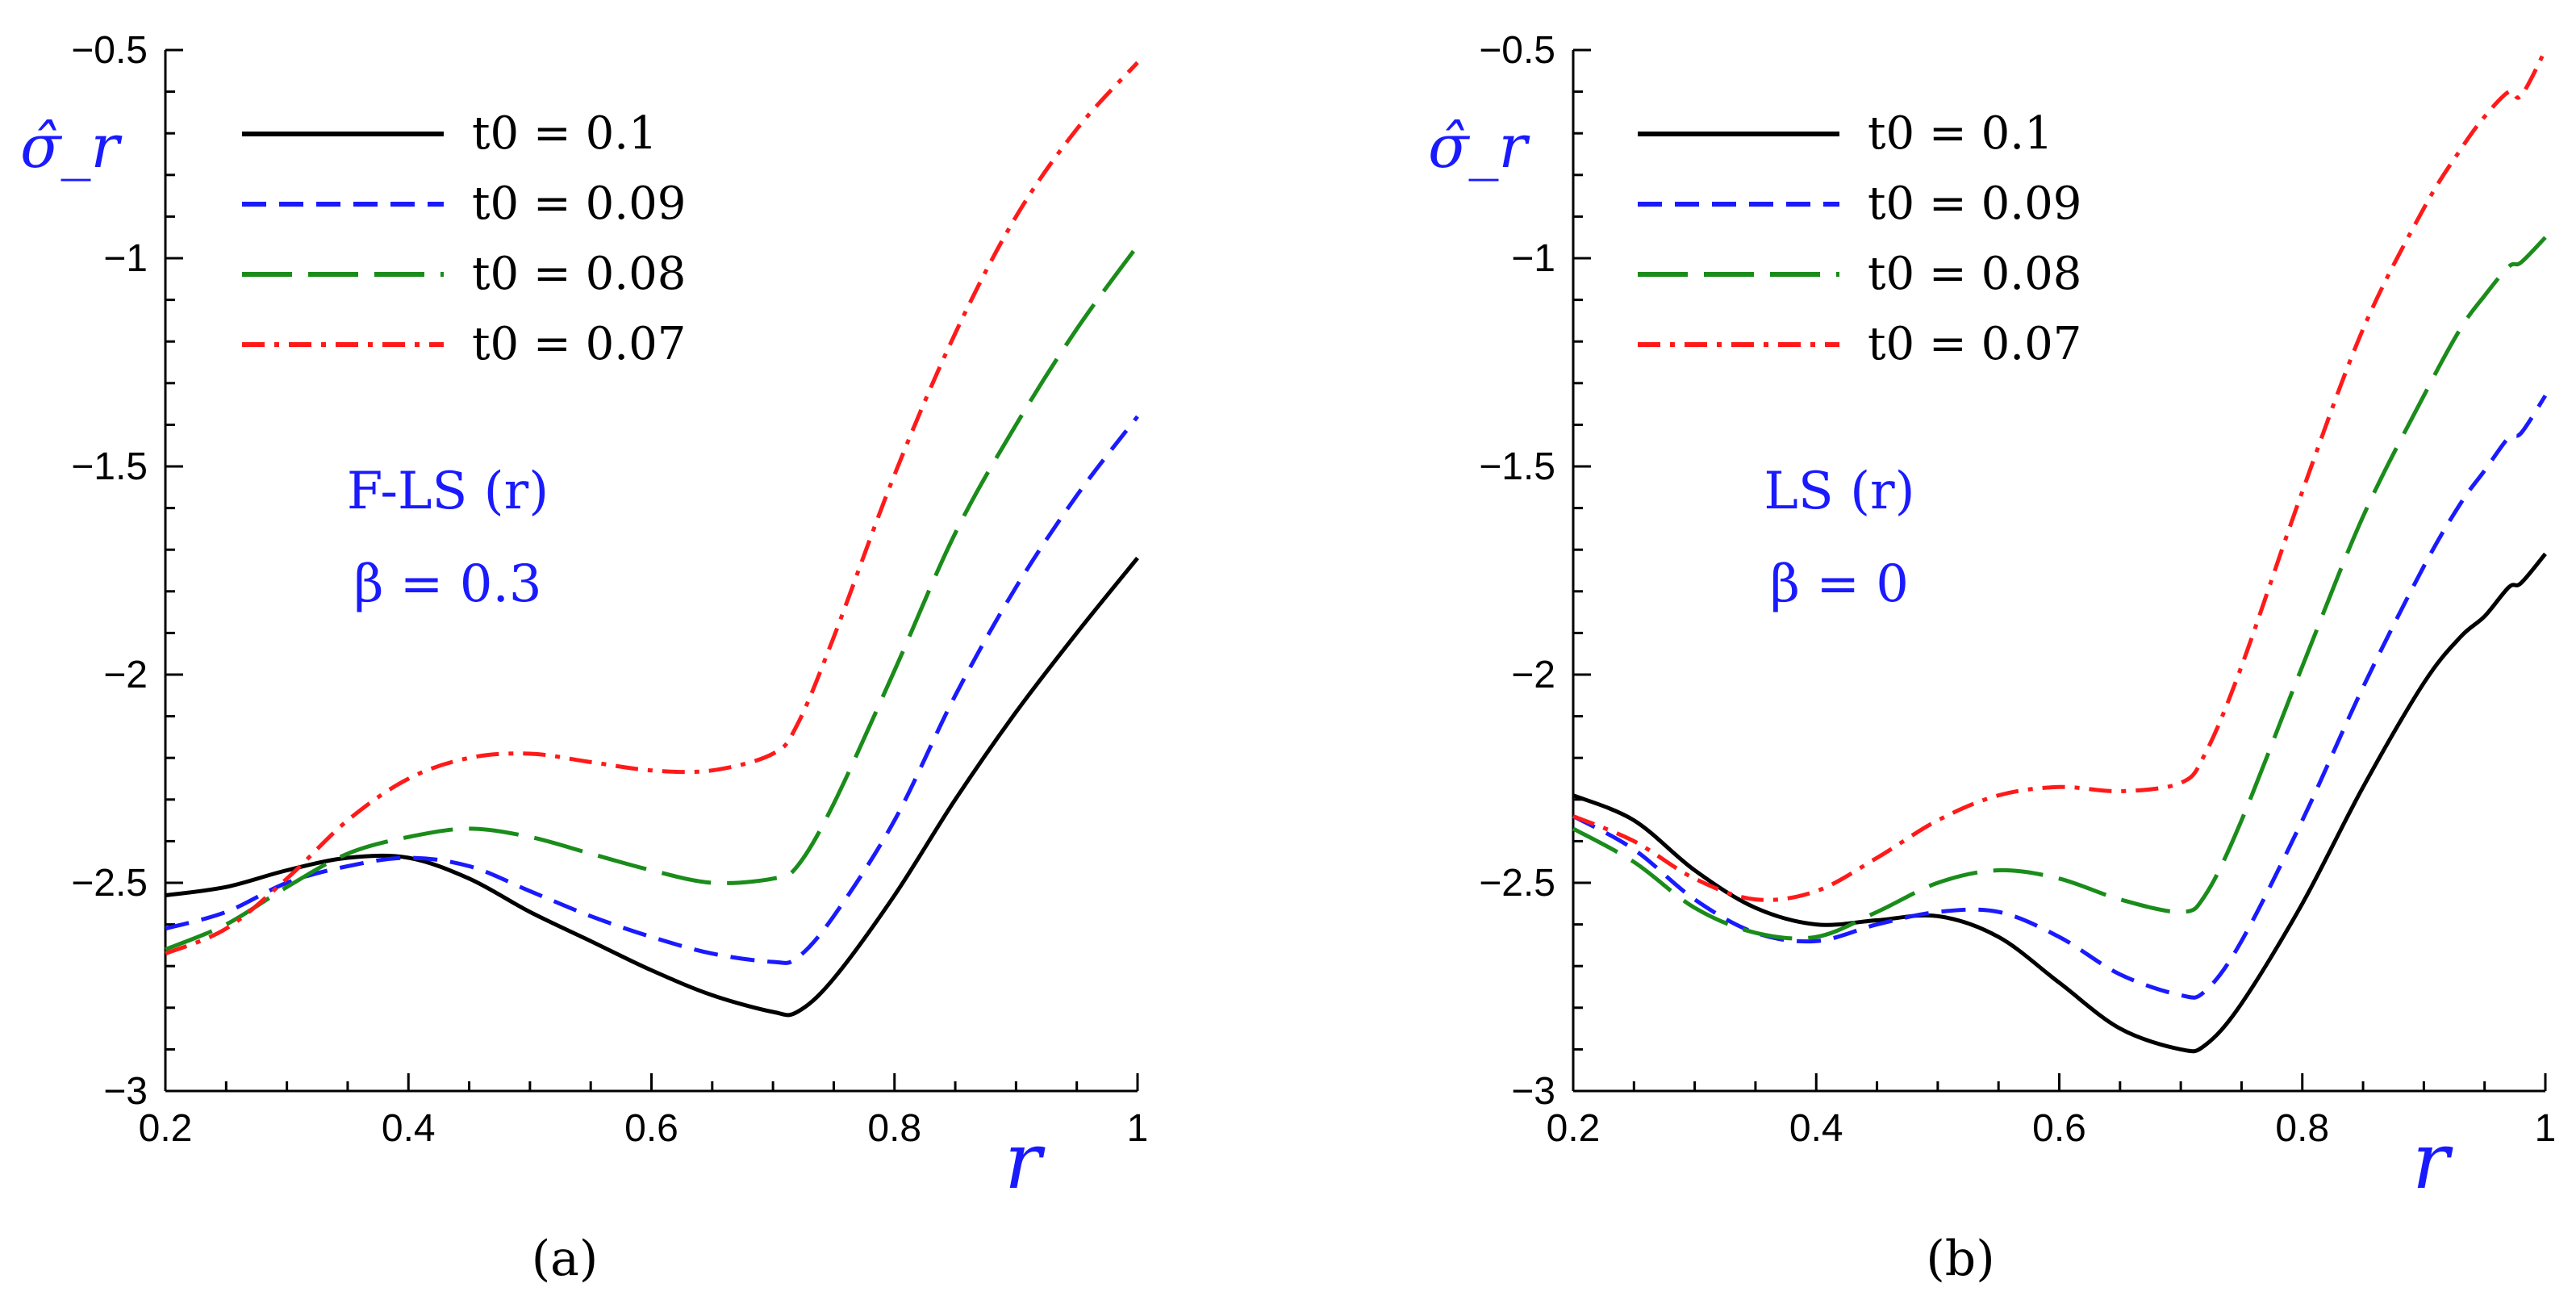 Image resolution: width=2576 pixels, height=1300 pixels. What do you see at coordinates (1960, 1259) in the screenshot?
I see `panel-label: (b)` at bounding box center [1960, 1259].